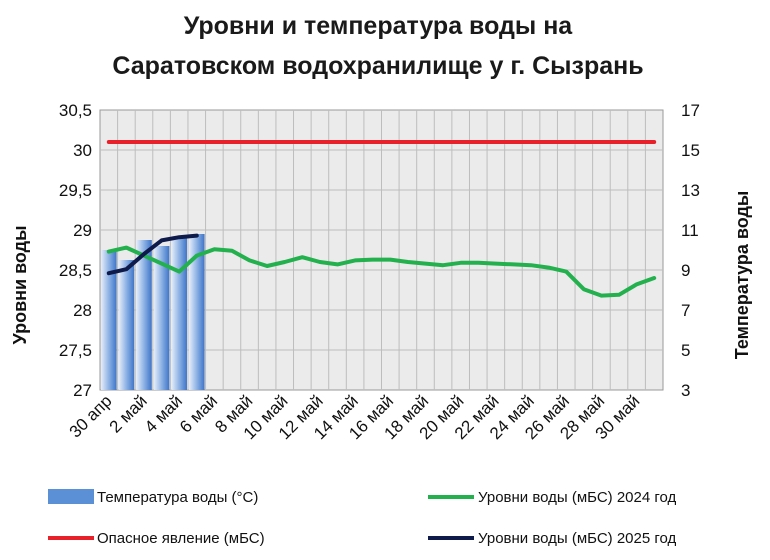  I want to click on y-left-tick-label: 28,5, so click(75, 270).